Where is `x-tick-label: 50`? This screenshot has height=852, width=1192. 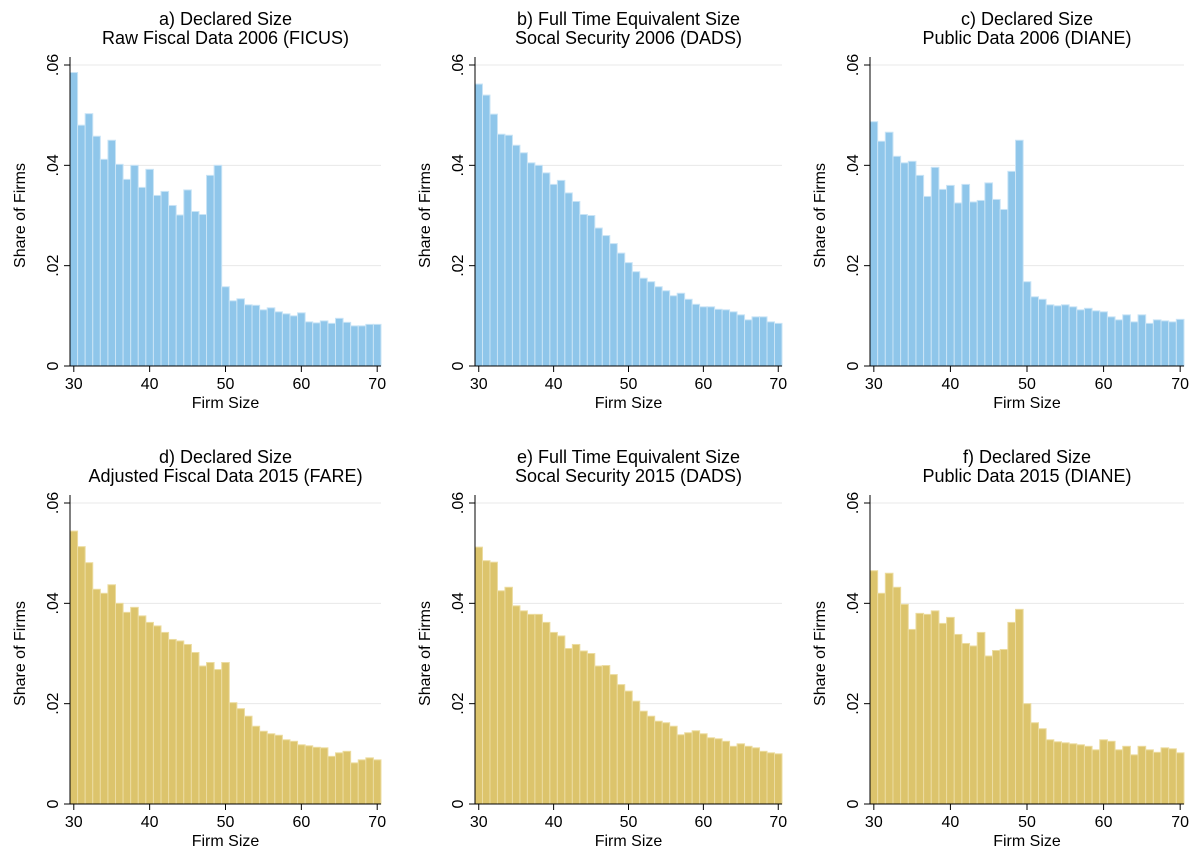 x-tick-label: 50 is located at coordinates (1027, 822).